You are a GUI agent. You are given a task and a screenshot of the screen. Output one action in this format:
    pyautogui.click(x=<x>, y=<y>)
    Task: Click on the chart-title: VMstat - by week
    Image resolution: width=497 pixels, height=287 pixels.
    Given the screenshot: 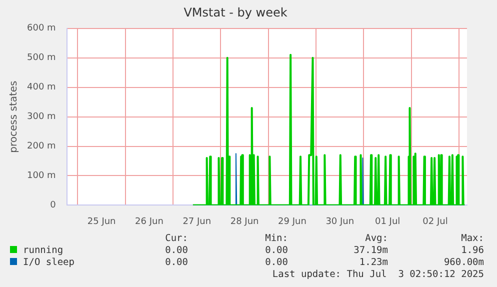 What is the action you would take?
    pyautogui.click(x=236, y=12)
    